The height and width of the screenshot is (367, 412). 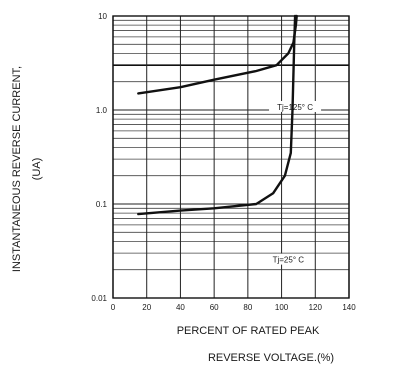 I want to click on series-annotation-1: Tj=25° C, so click(x=289, y=260).